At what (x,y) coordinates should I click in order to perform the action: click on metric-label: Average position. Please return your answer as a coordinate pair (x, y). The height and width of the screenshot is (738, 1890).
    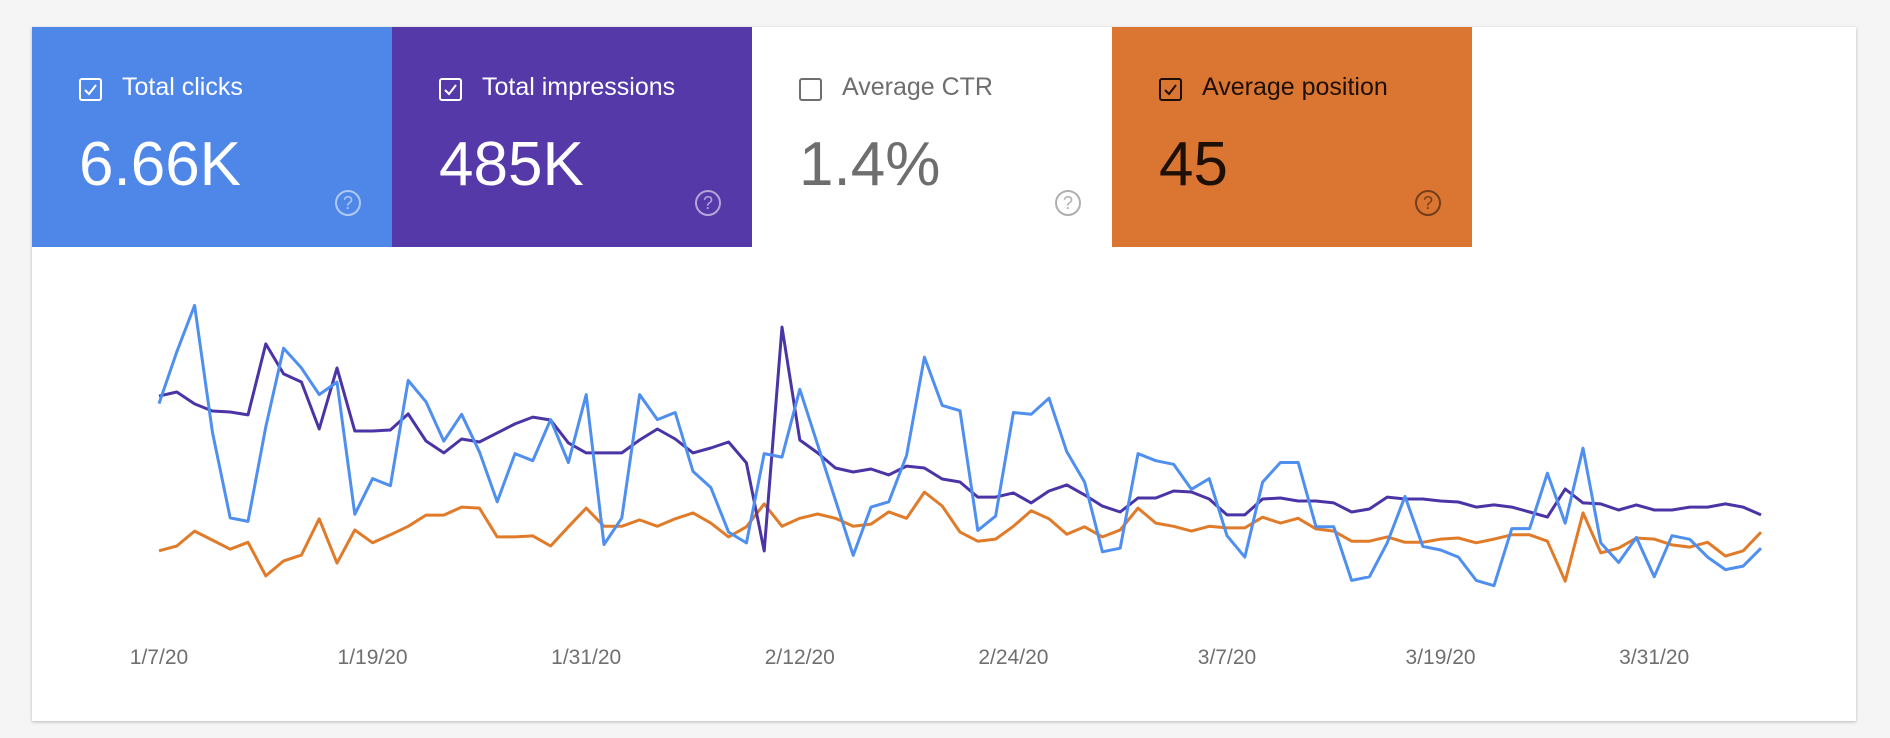
    Looking at the image, I should click on (1295, 87).